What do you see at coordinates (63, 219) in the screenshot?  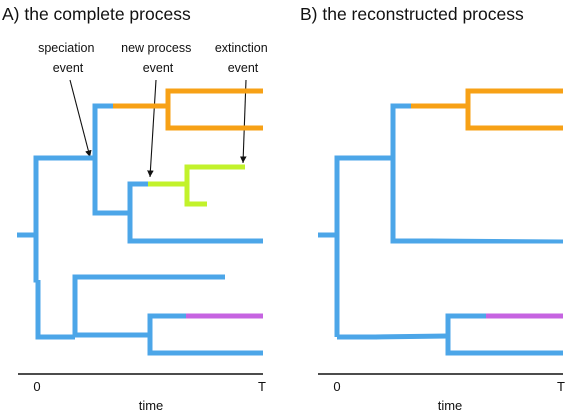 I see `top-clade-connector` at bounding box center [63, 219].